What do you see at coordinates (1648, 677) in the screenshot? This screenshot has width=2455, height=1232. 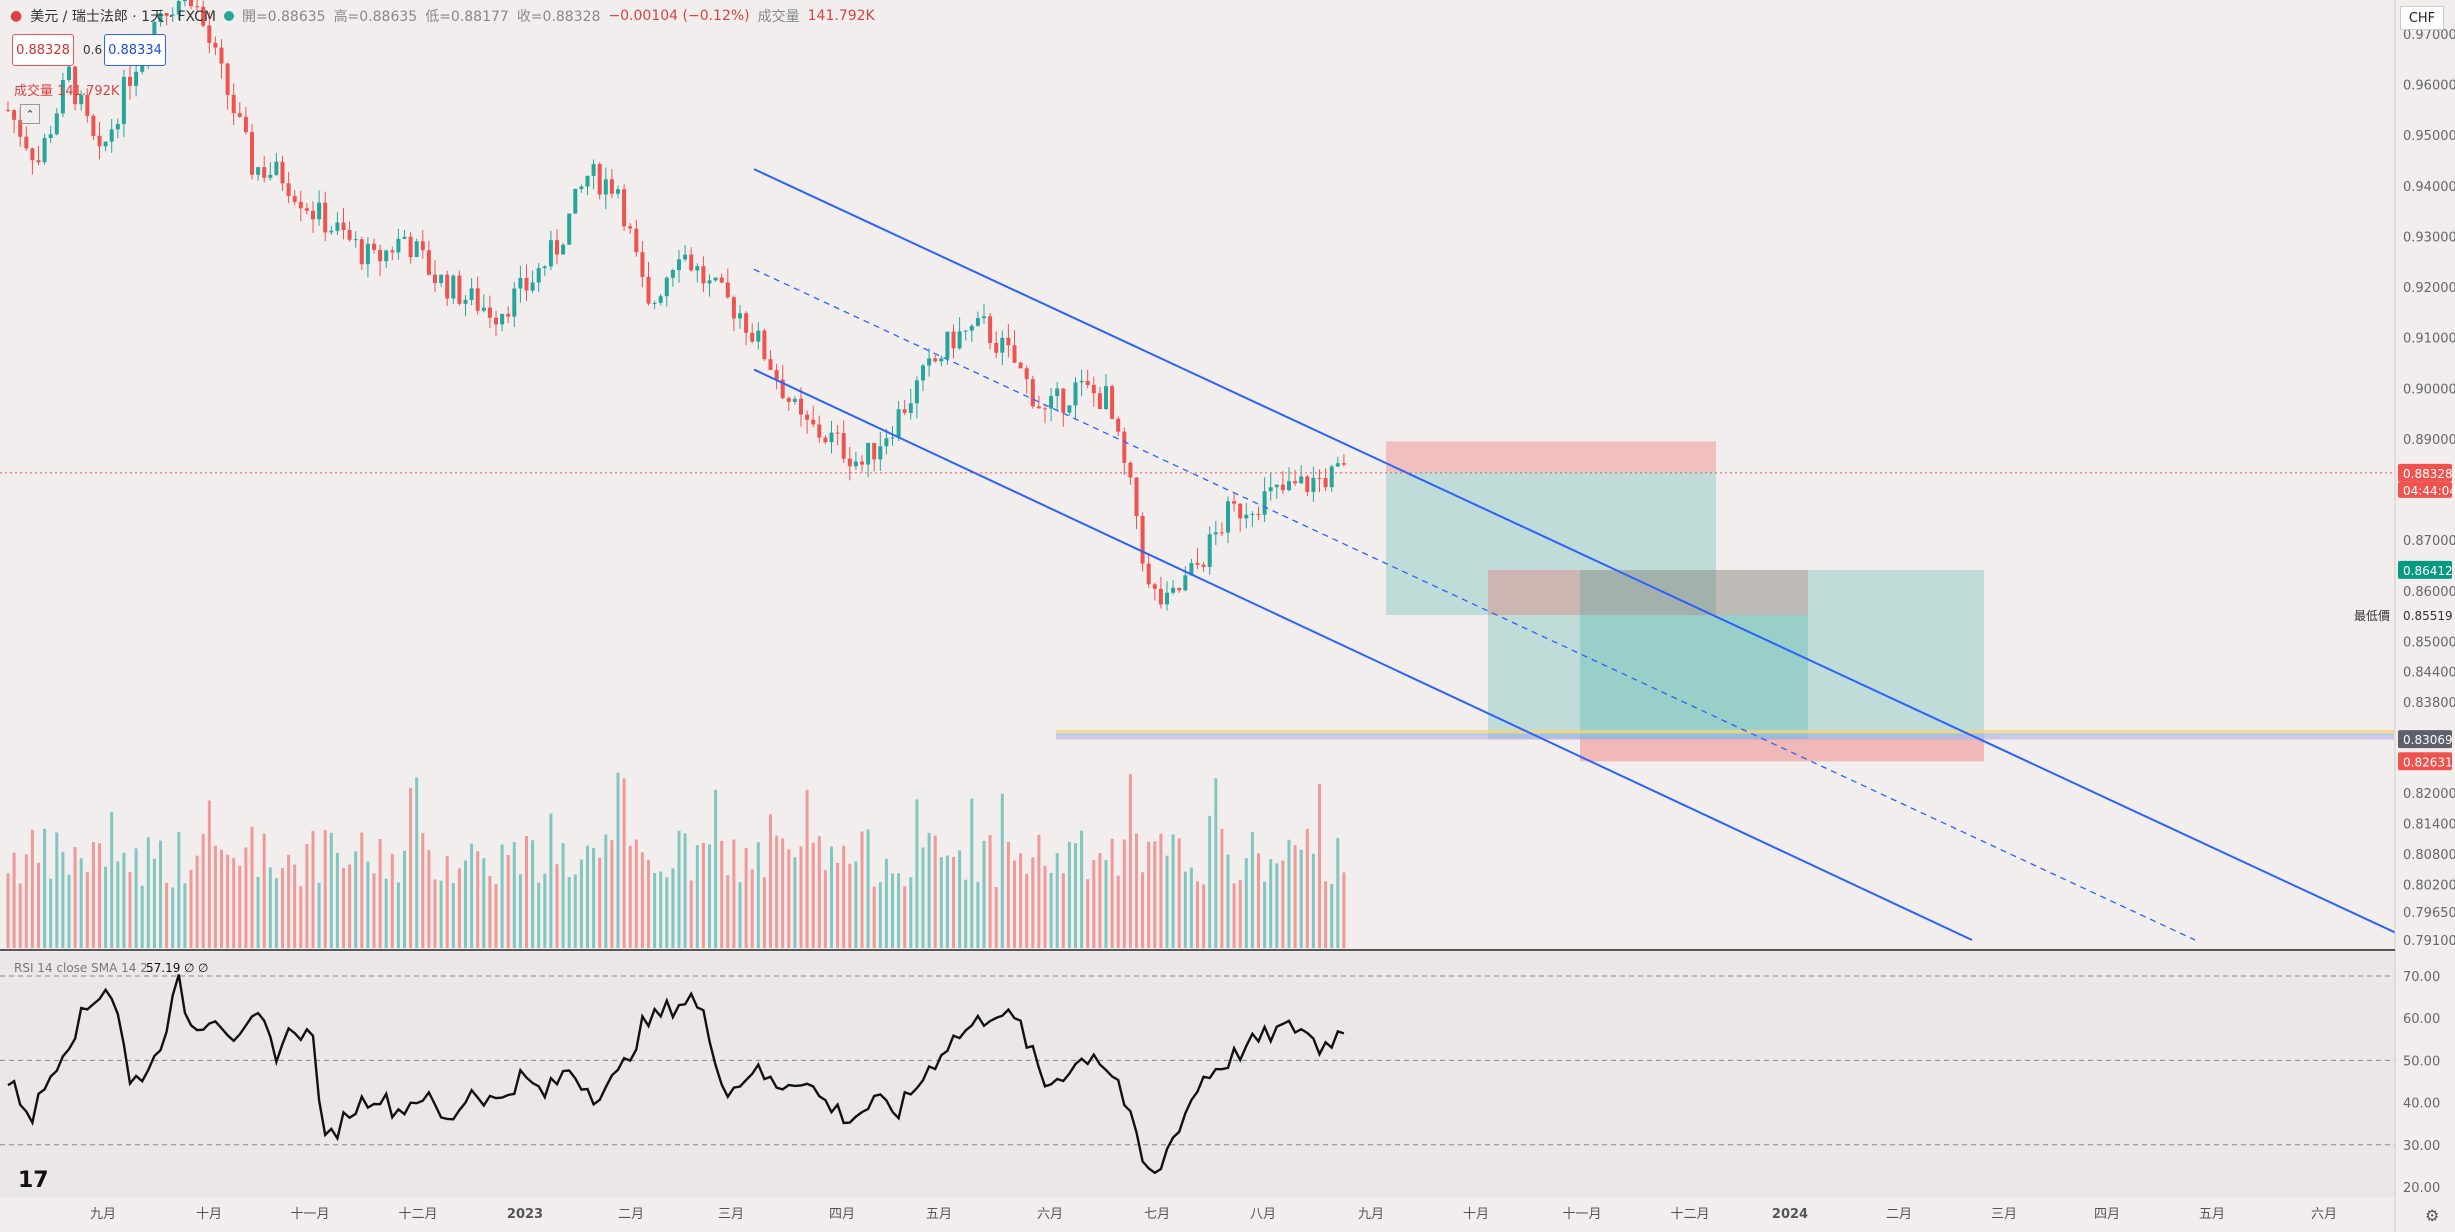 I see `long-target-zone` at bounding box center [1648, 677].